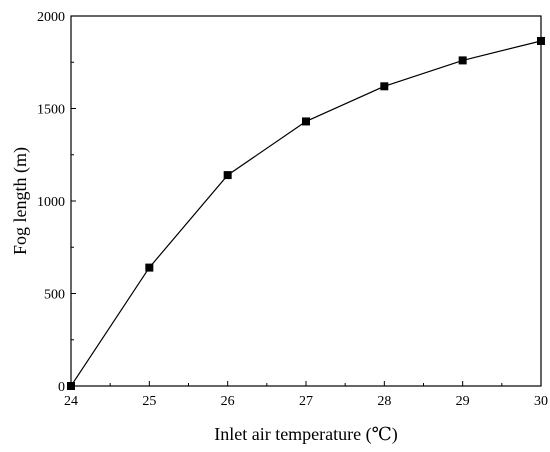  What do you see at coordinates (228, 401) in the screenshot?
I see `x-tick-label-26: 26` at bounding box center [228, 401].